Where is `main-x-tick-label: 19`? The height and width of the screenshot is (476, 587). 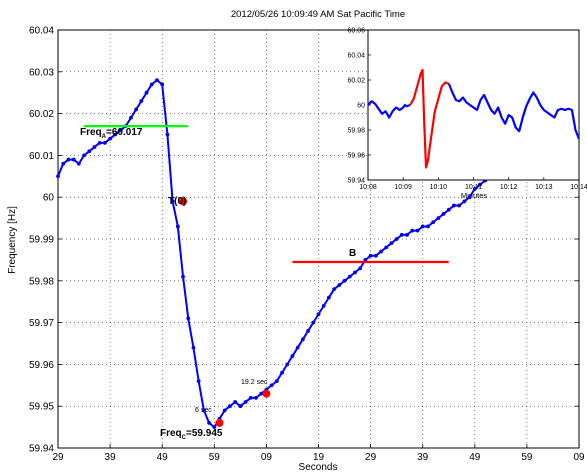
main-x-tick-label: 19 is located at coordinates (319, 457).